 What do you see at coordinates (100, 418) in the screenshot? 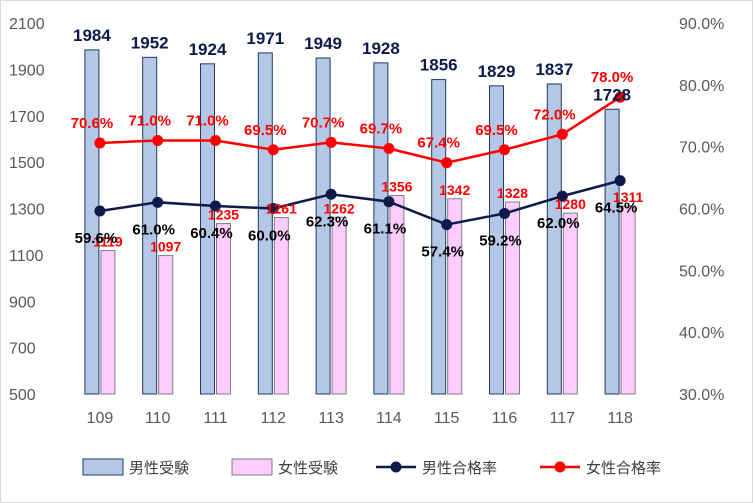
I see `x-tick-label: 109` at bounding box center [100, 418].